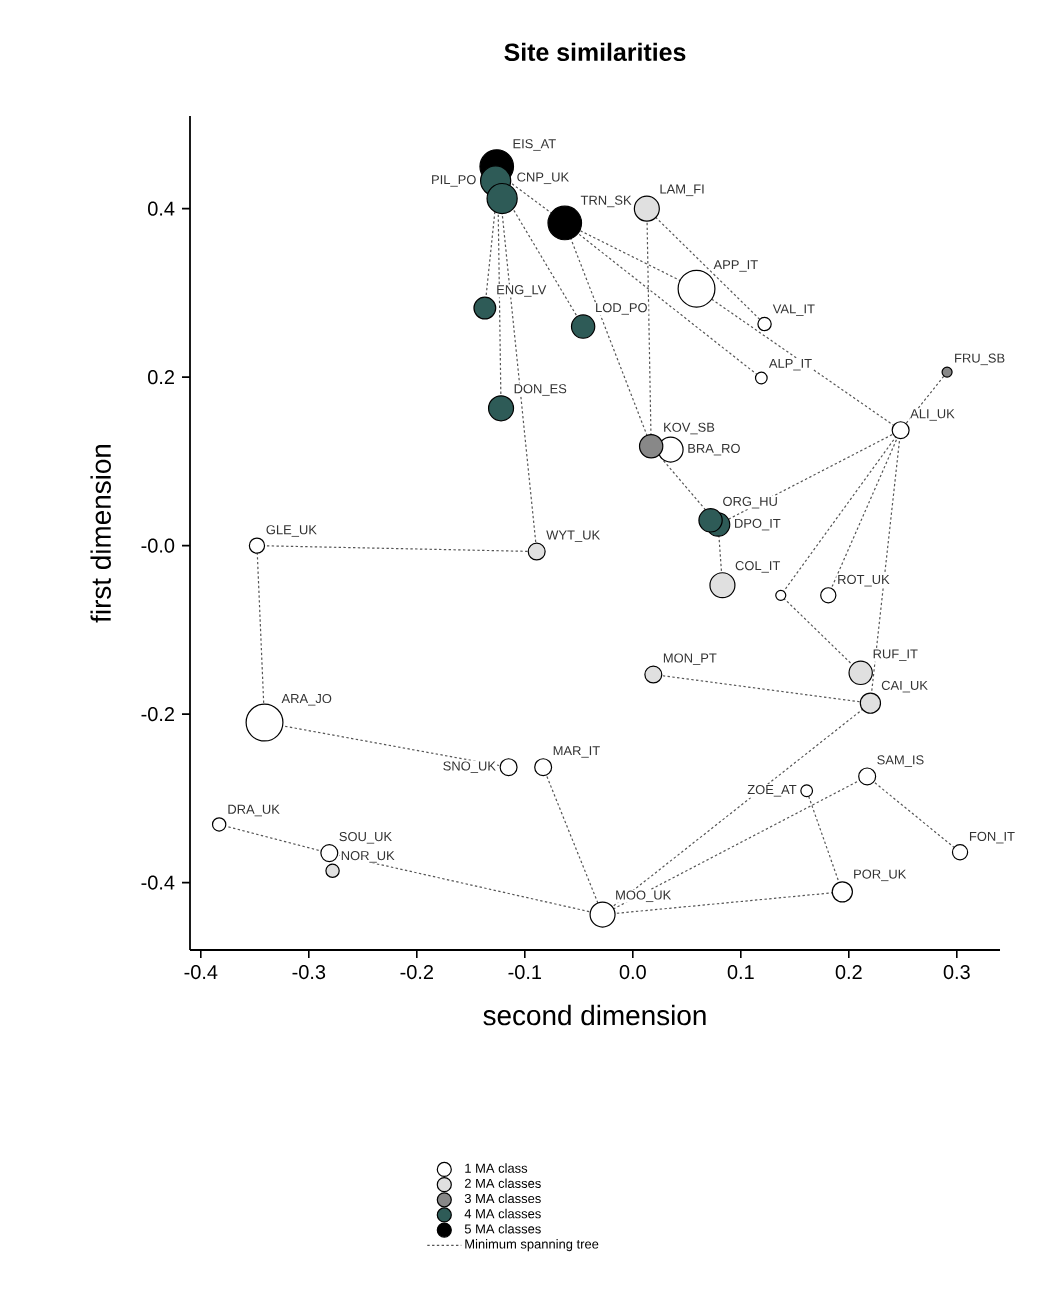 Image resolution: width=1038 pixels, height=1312 pixels. What do you see at coordinates (594, 1015) in the screenshot?
I see `x-axis-title: second dimension` at bounding box center [594, 1015].